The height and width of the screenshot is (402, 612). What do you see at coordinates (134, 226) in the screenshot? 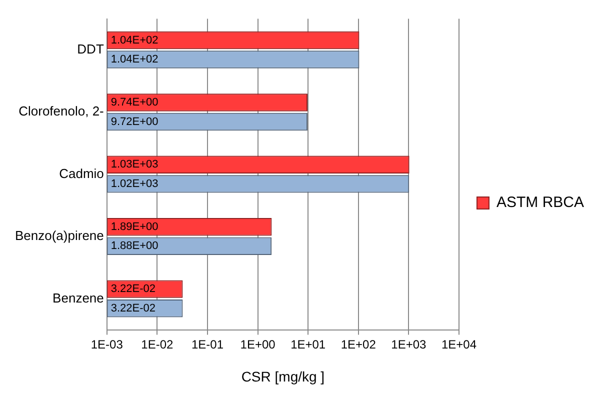
I see `data-label: 1.89E+00` at bounding box center [134, 226].